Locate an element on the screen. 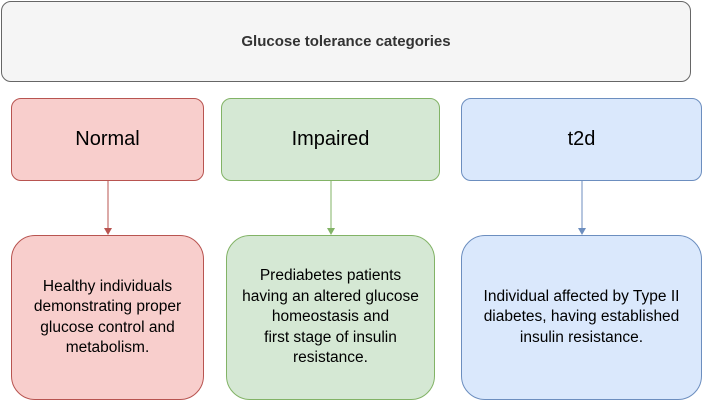  arrow-normal is located at coordinates (108, 208).